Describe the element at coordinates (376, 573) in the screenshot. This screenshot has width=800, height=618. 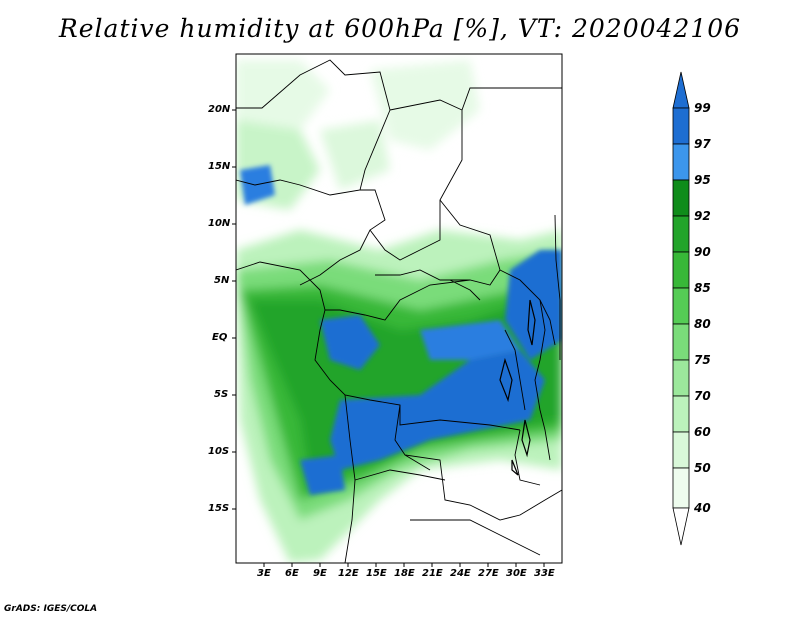
I see `lon-label: 15E` at that location.